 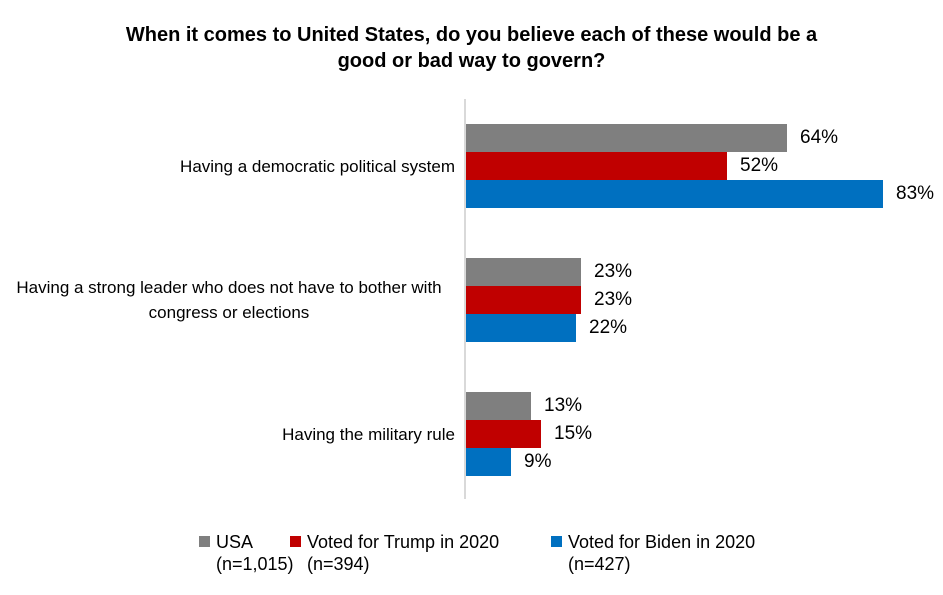 What do you see at coordinates (573, 433) in the screenshot?
I see `bar-value-label: 15%` at bounding box center [573, 433].